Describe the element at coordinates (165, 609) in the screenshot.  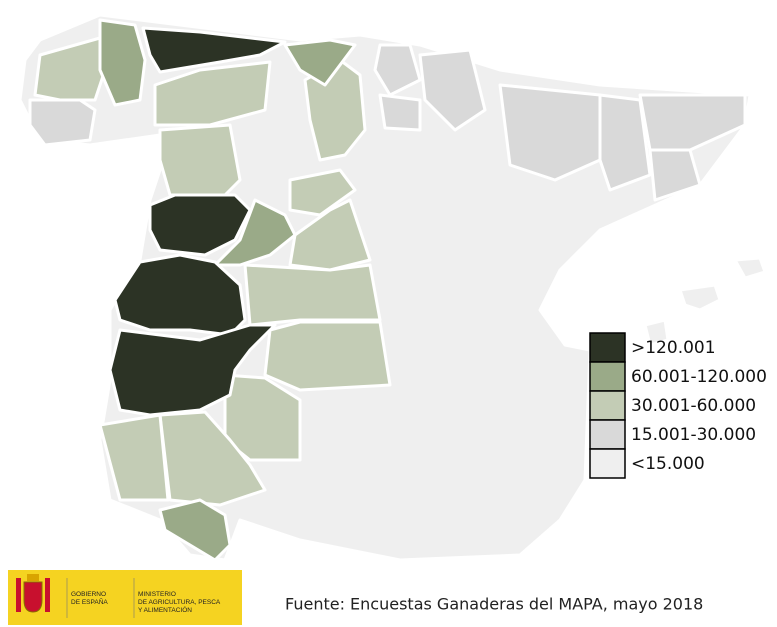
I see `logo-text: Y ALIMENTACIÓN` at that location.